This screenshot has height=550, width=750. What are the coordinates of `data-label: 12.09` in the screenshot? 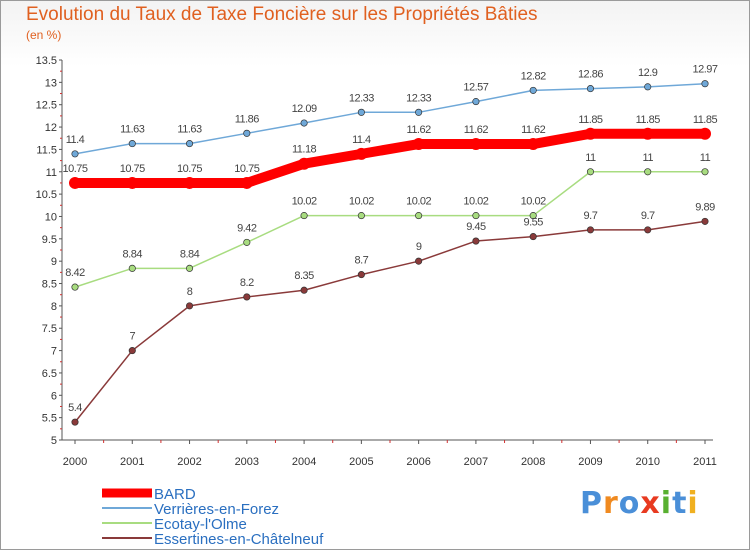 It's located at (304, 109).